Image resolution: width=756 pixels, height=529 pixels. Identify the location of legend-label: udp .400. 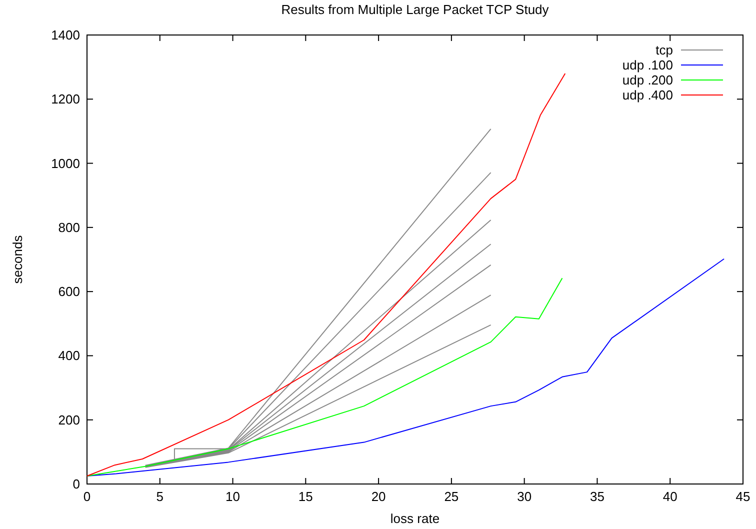
(647, 95).